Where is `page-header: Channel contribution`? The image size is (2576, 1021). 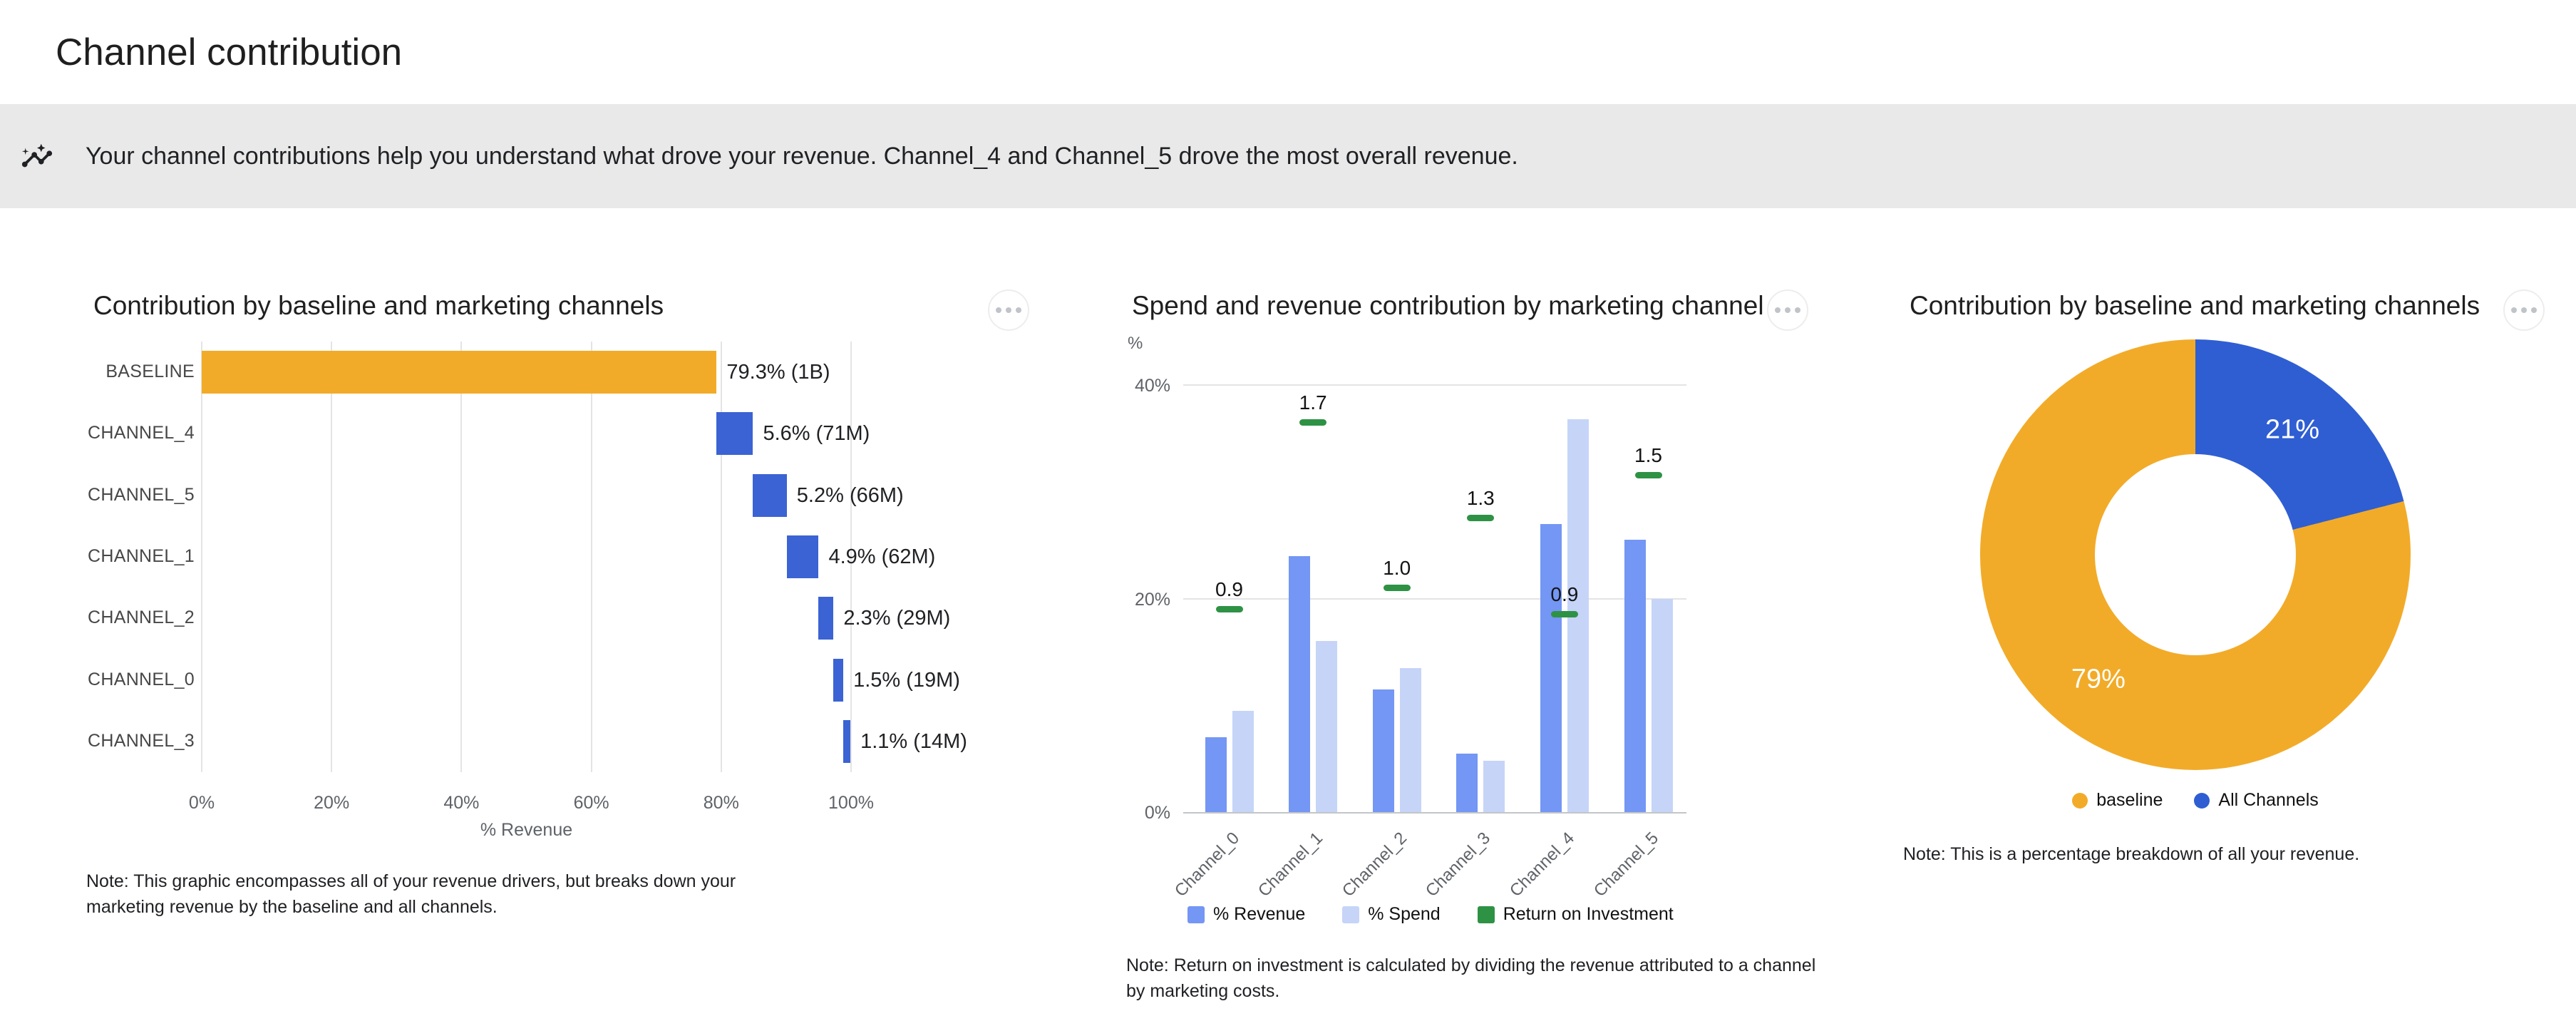
page-header: Channel contribution is located at coordinates (1288, 52).